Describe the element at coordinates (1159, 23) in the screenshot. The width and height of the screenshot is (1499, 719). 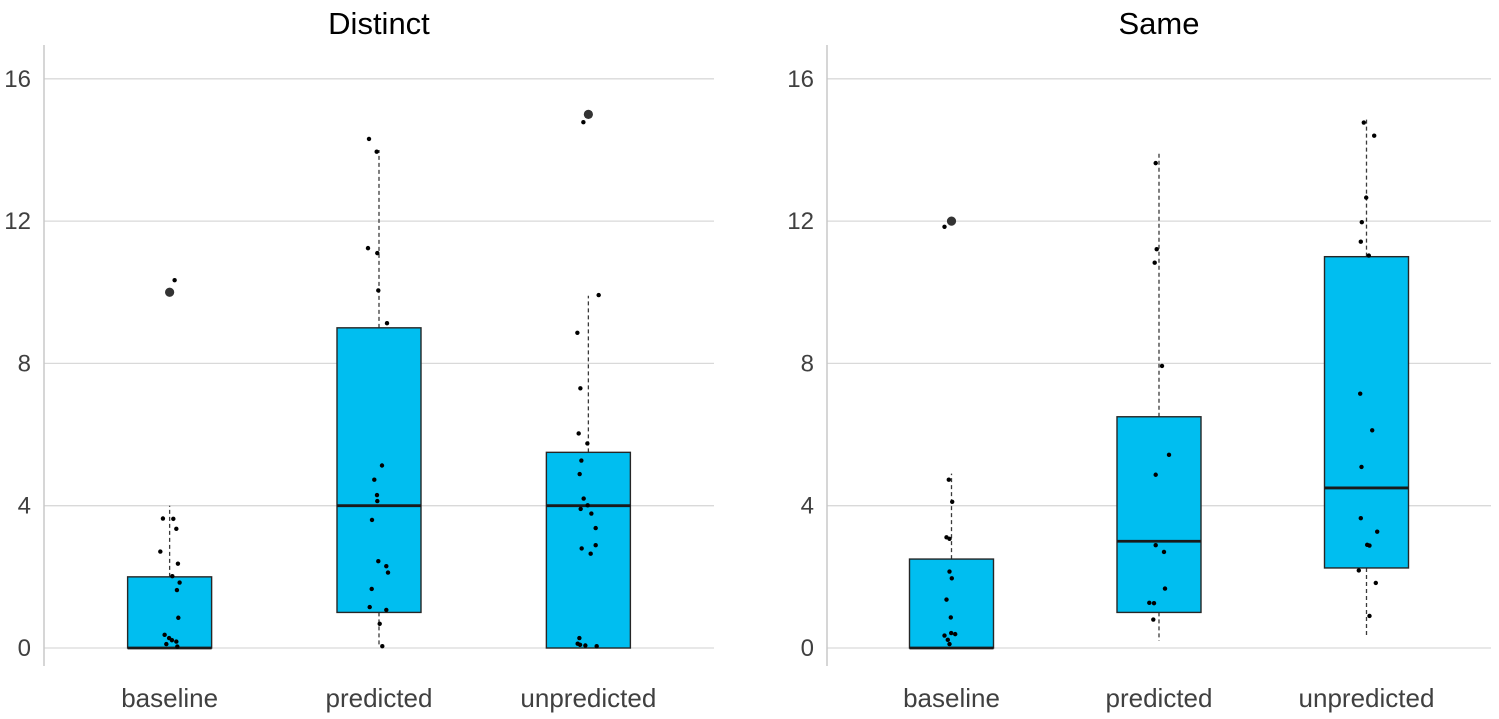
I see `panel-title: Same` at that location.